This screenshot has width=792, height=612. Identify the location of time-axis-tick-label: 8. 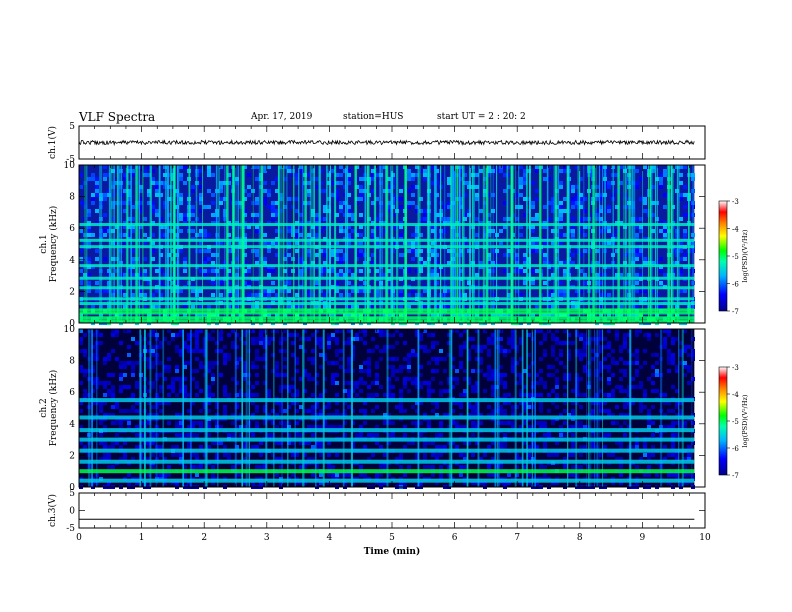
(580, 538).